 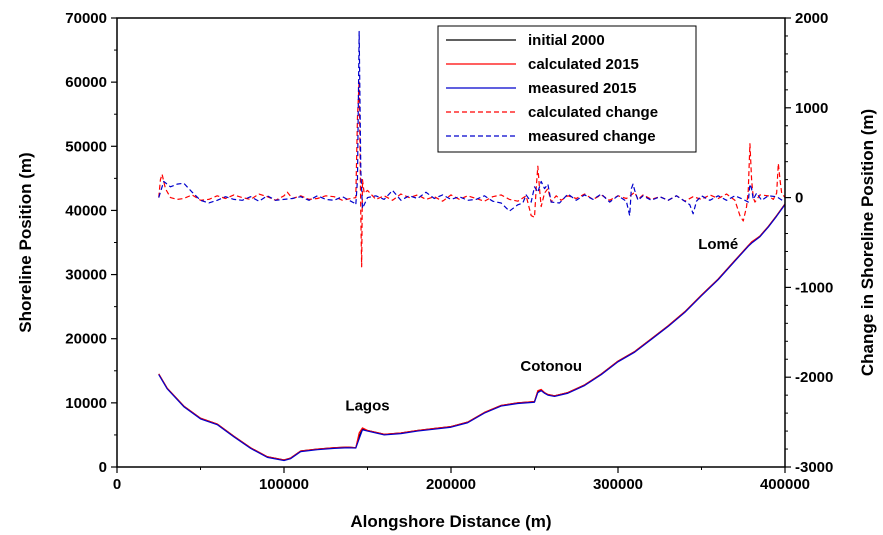 I want to click on y-axis-right-title: Change in Shoreline Position (m), so click(x=867, y=242).